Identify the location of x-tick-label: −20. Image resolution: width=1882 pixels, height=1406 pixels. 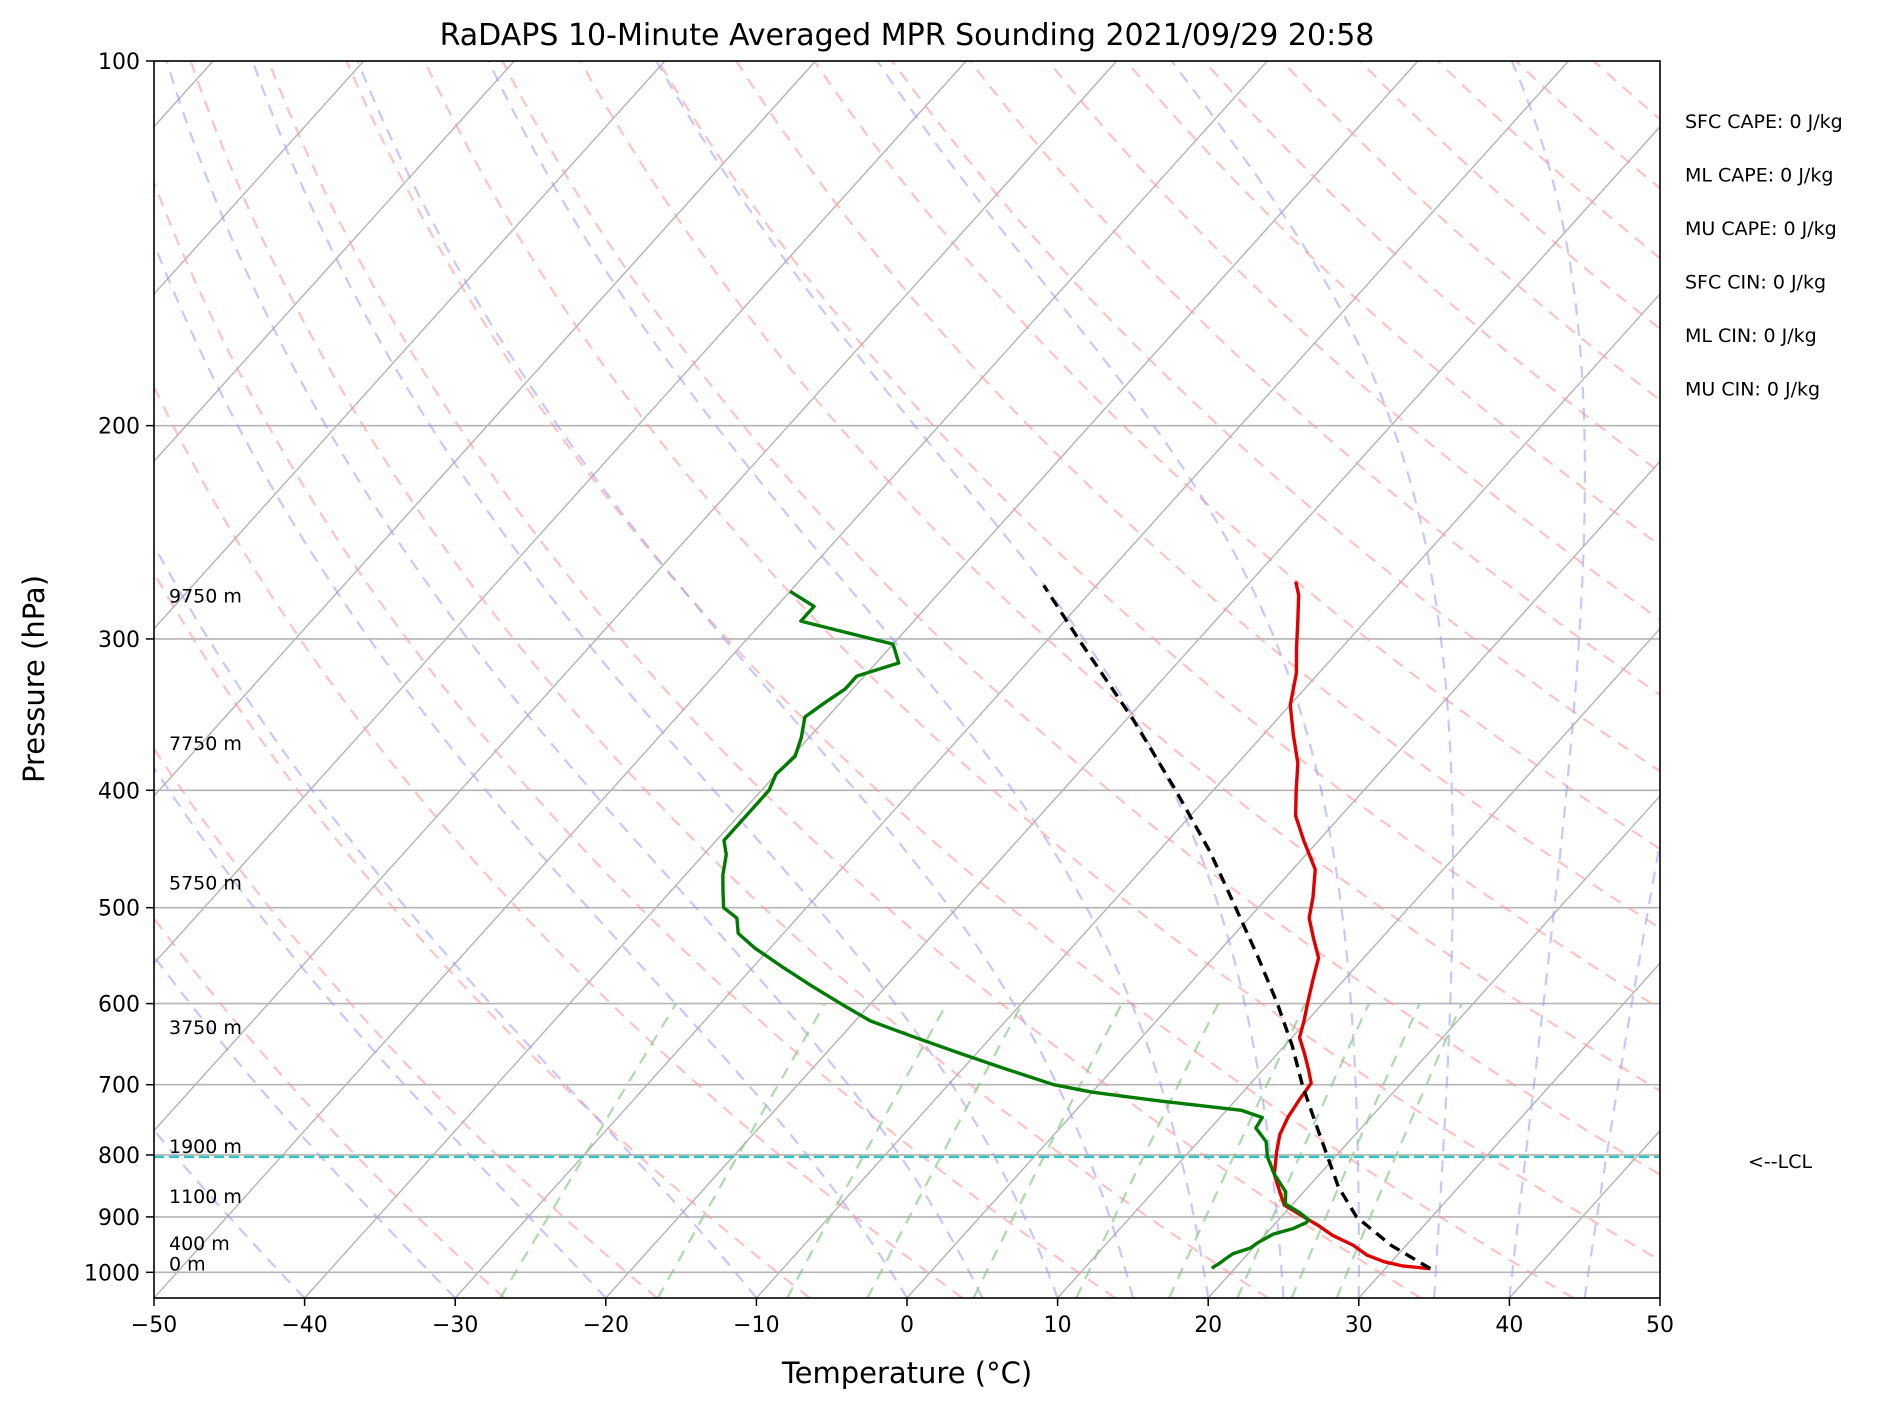
(606, 1325).